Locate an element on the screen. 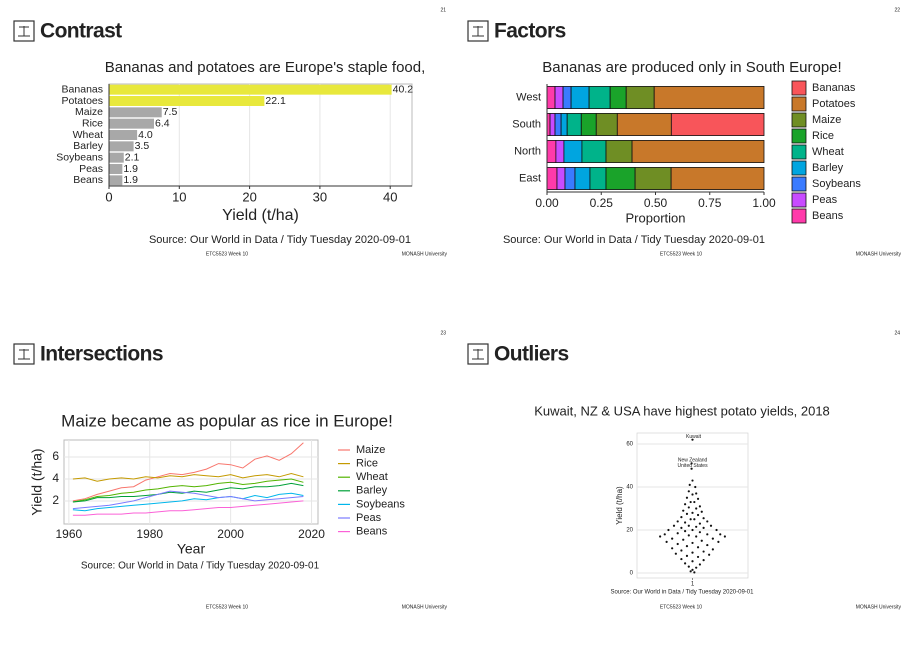 This screenshot has width=909, height=647. y-tick-label: South is located at coordinates (526, 124).